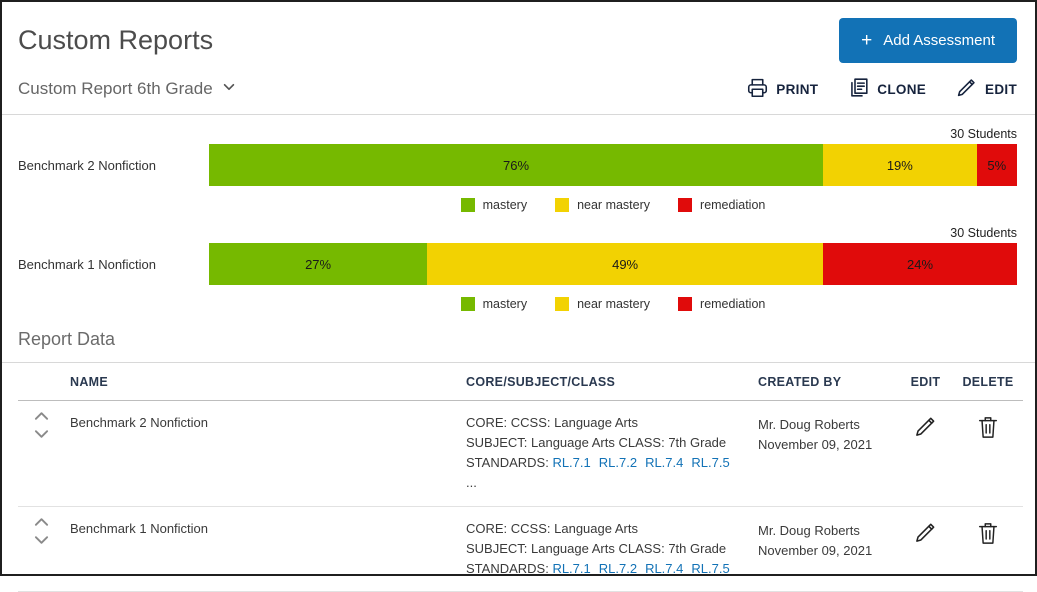 The width and height of the screenshot is (1037, 592). What do you see at coordinates (797, 89) in the screenshot?
I see `print-label: PRINT` at bounding box center [797, 89].